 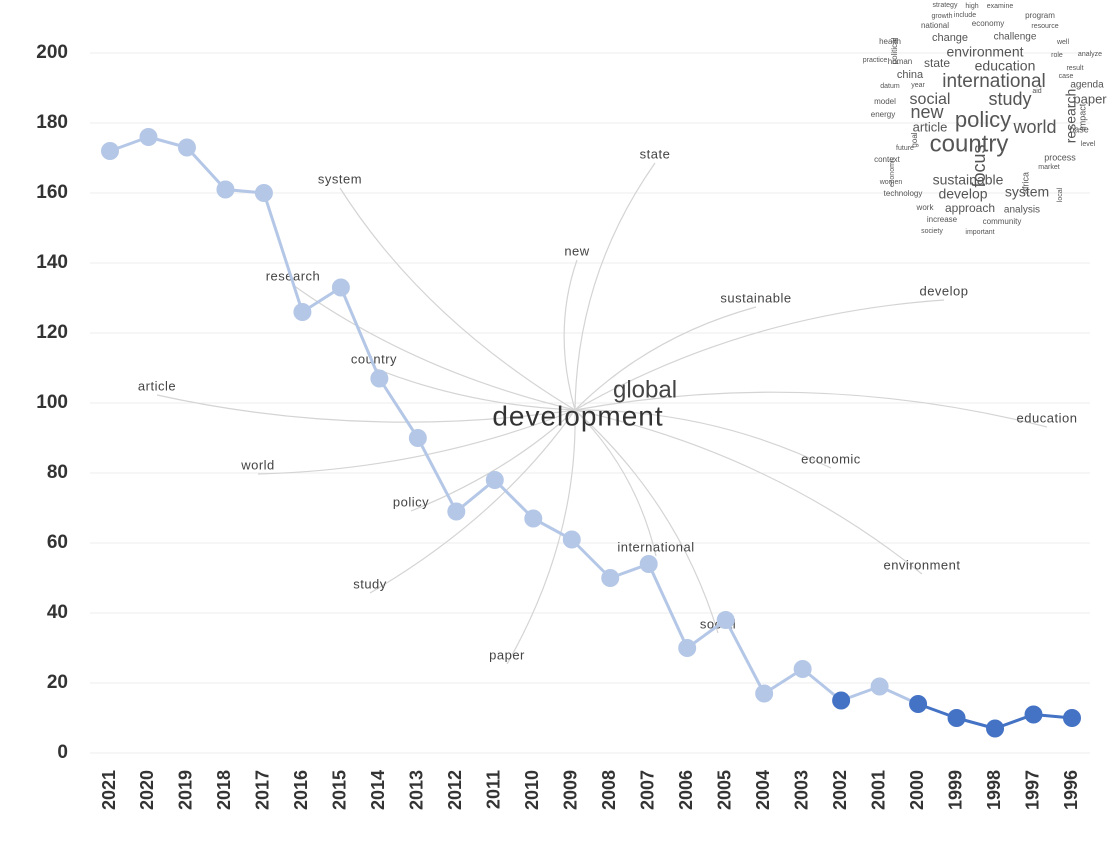 What do you see at coordinates (763, 790) in the screenshot?
I see `x-tick-label: 2004` at bounding box center [763, 790].